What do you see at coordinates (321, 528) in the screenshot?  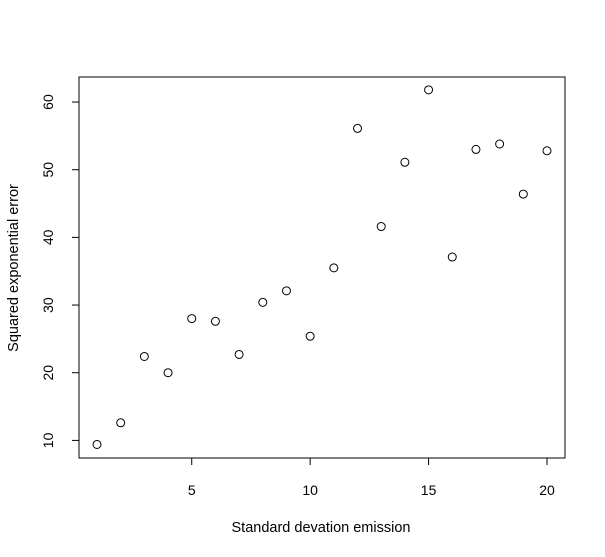 I see `x-axis-title: Standard devation emission` at bounding box center [321, 528].